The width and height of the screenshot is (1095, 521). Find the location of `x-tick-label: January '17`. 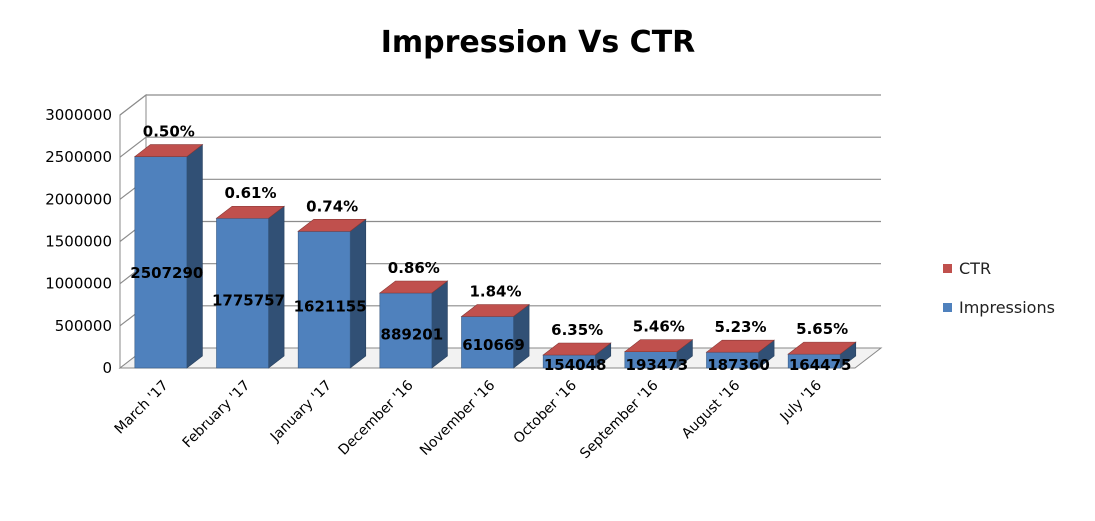

x-tick-label: January '17 is located at coordinates (301, 412).